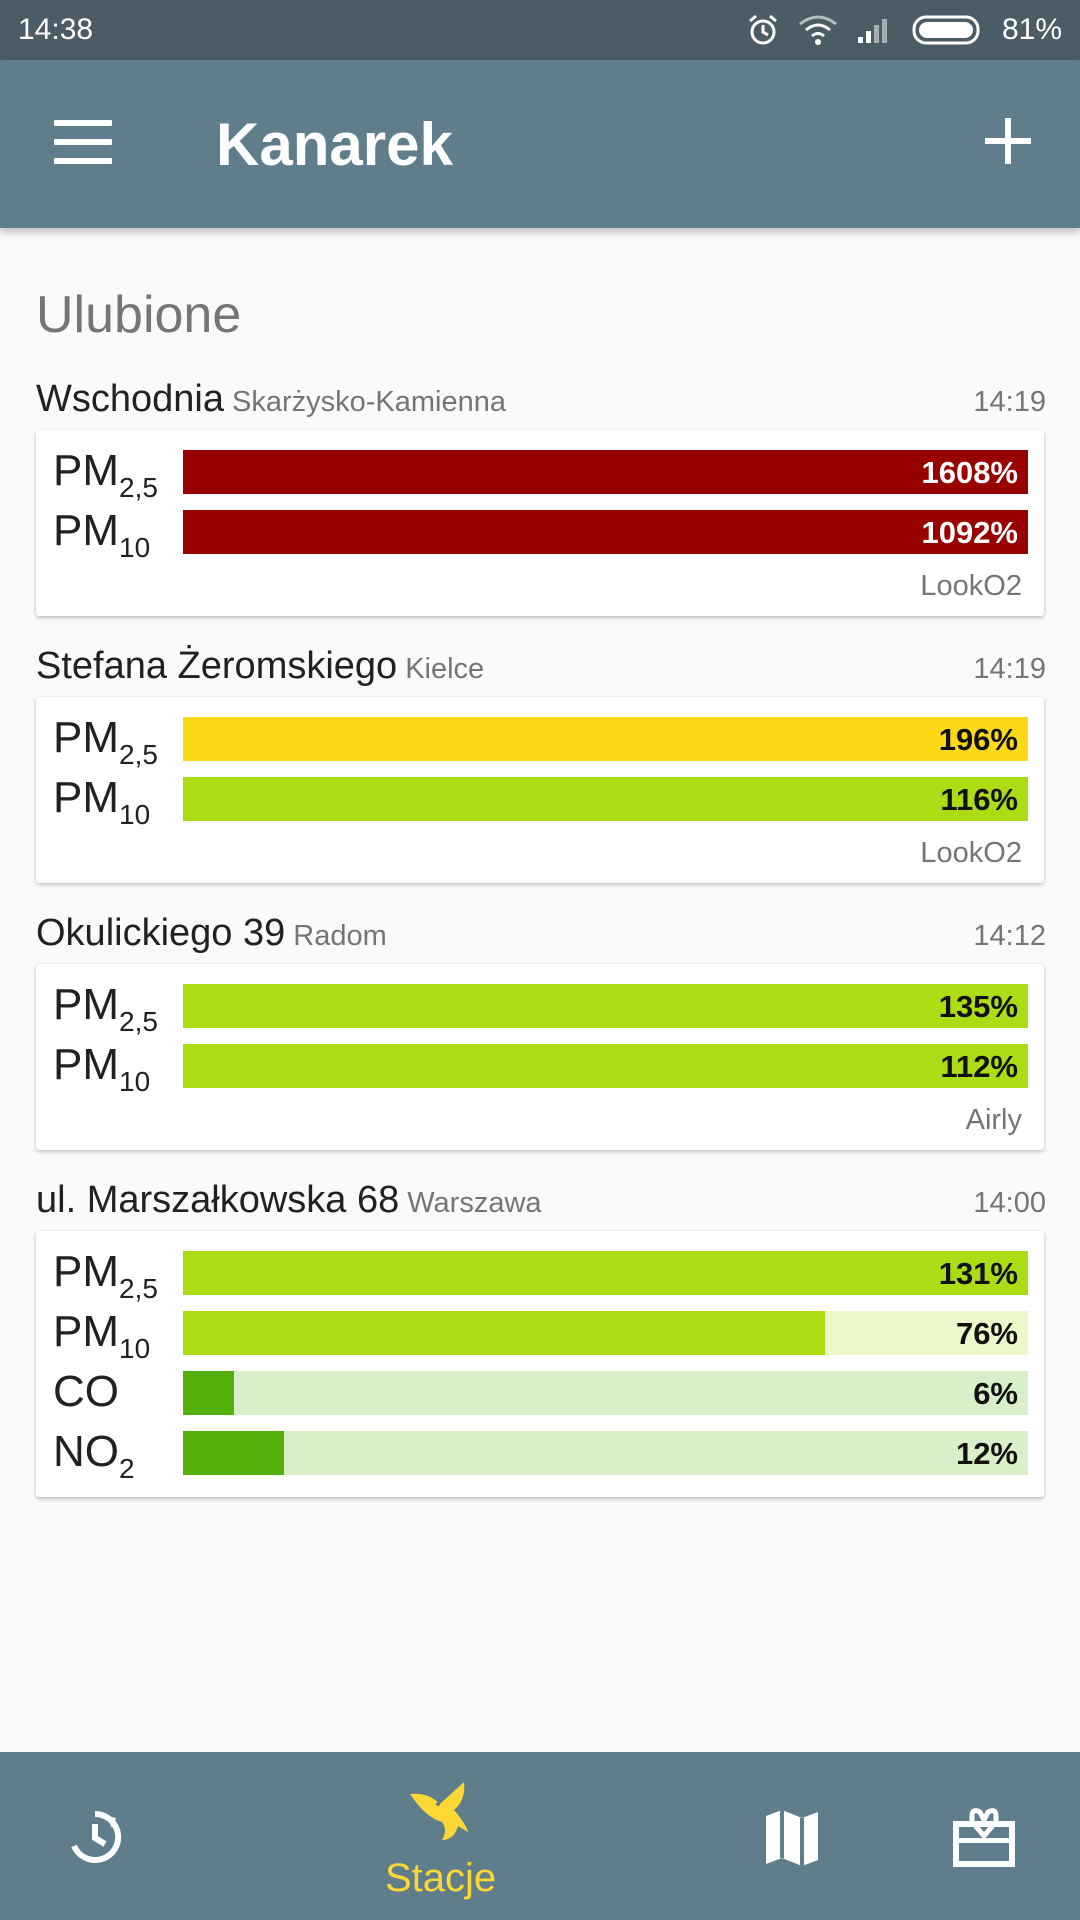 This screenshot has width=1080, height=1920. Describe the element at coordinates (334, 144) in the screenshot. I see `app-title: Kanarek` at that location.